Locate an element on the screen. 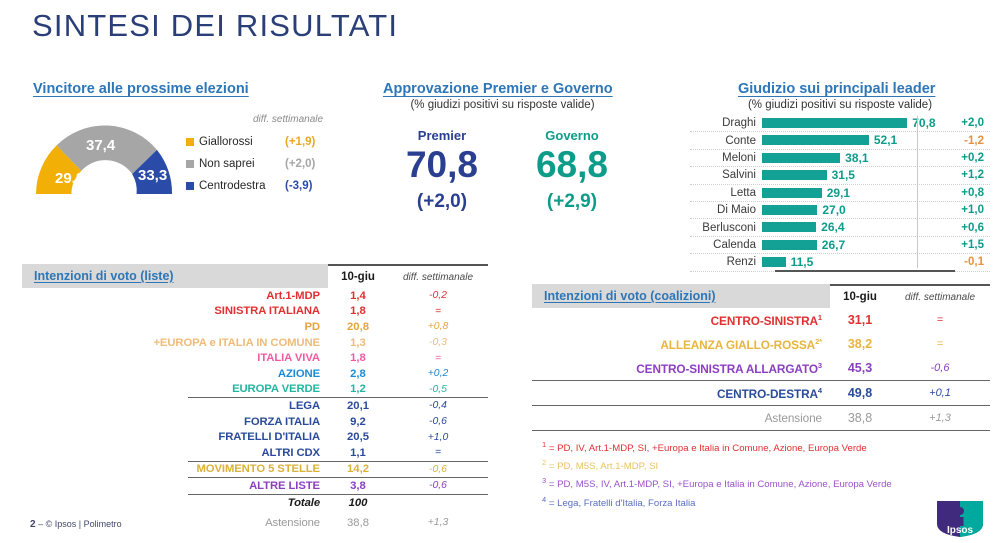 The image size is (993, 543). leader-diff: +0,6 is located at coordinates (972, 227).